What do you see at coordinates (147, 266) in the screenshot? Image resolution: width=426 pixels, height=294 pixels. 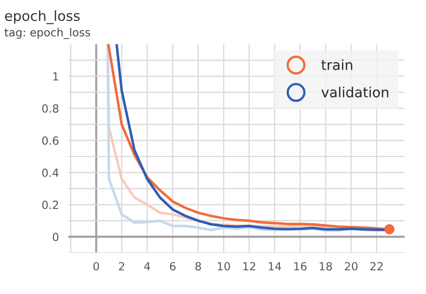 I see `x-tick-label: 4` at bounding box center [147, 266].